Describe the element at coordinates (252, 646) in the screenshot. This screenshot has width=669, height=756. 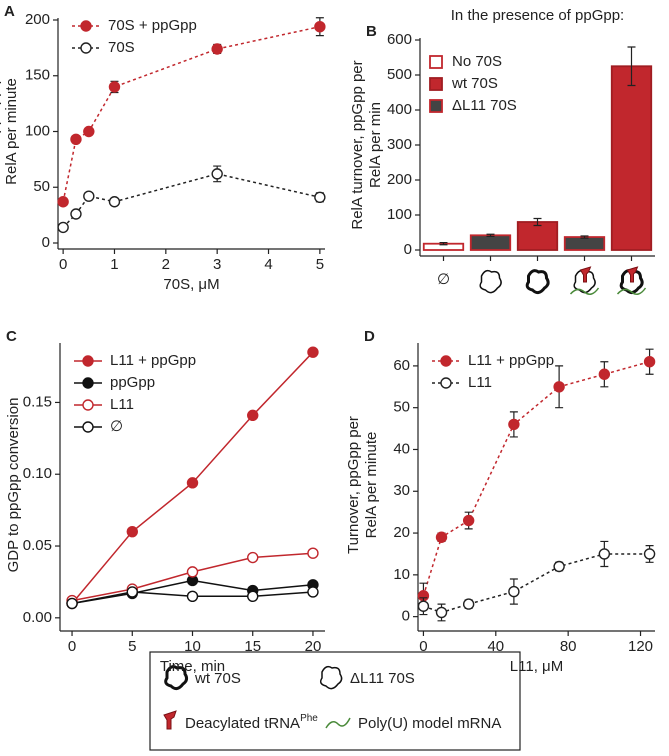
I see `x-tick-label: 15` at that location.